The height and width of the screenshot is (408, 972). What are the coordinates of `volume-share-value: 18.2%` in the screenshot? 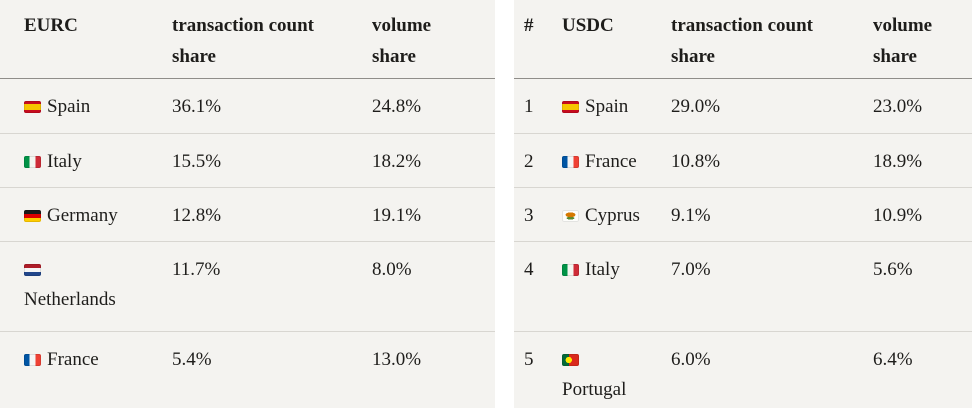 It's located at (433, 160).